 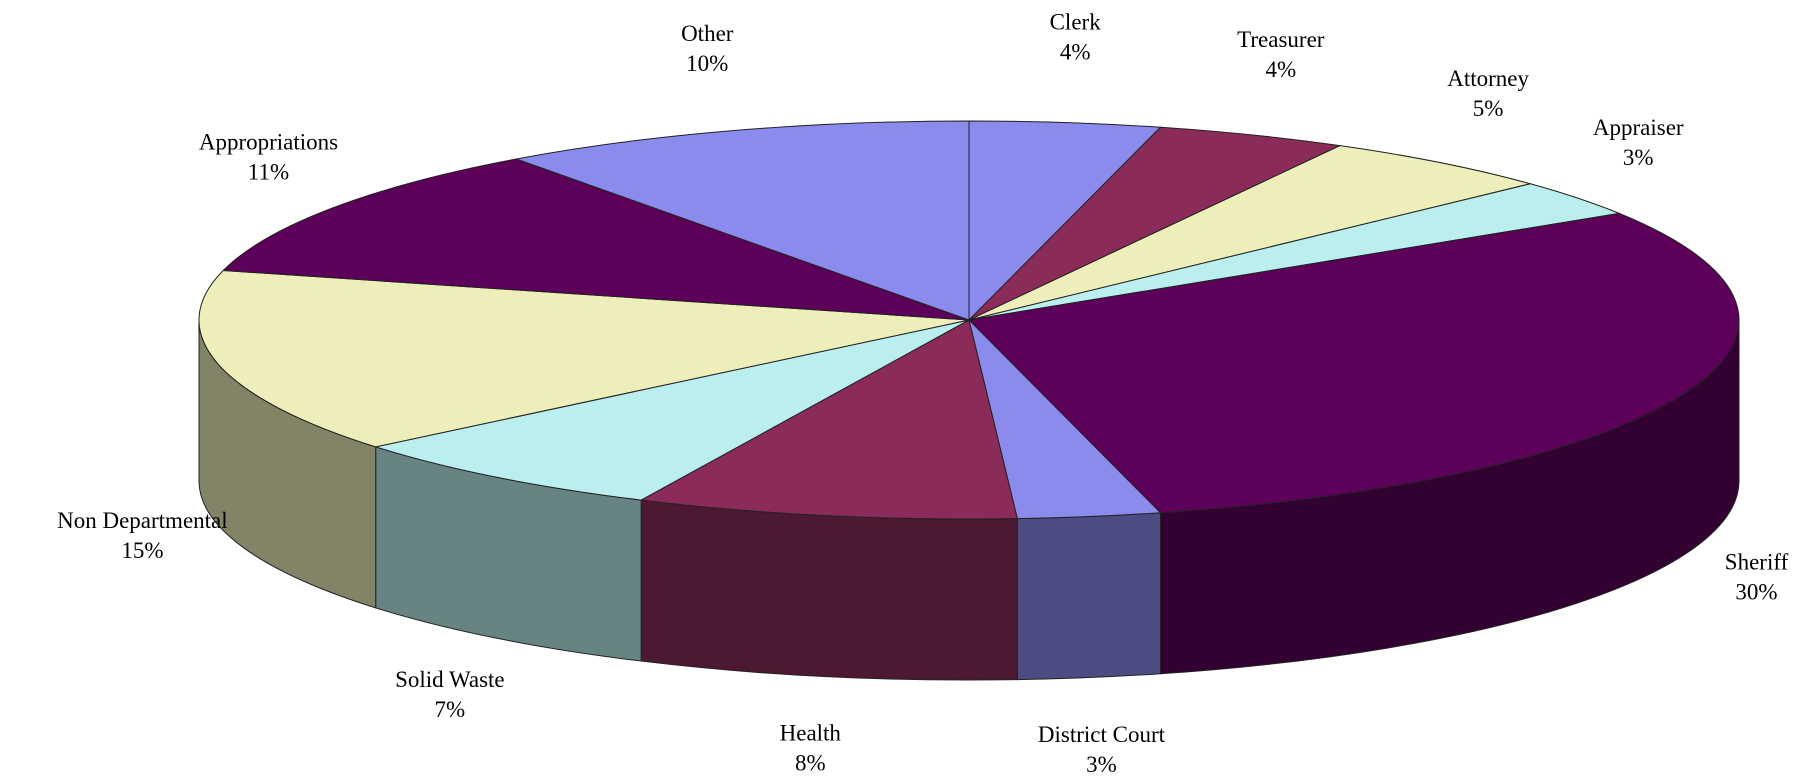 What do you see at coordinates (1756, 592) in the screenshot?
I see `slice-value-label: 30%` at bounding box center [1756, 592].